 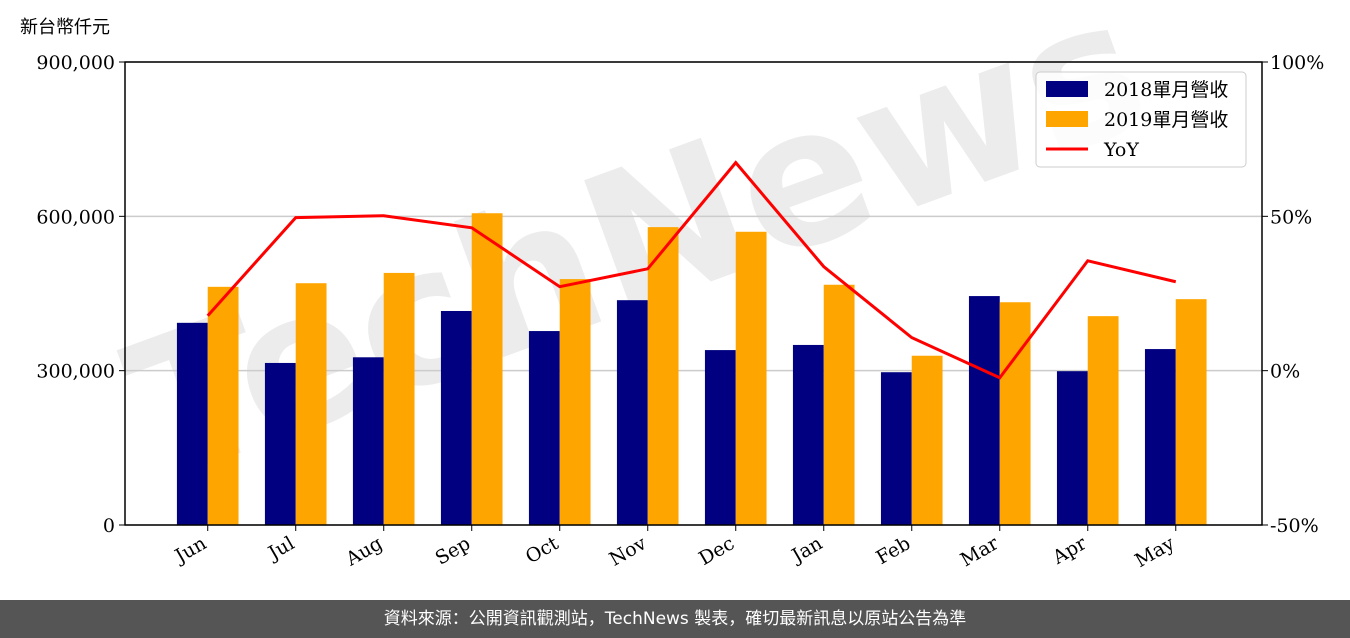 What do you see at coordinates (1291, 217) in the screenshot?
I see `y2-tick-label: 50%` at bounding box center [1291, 217].